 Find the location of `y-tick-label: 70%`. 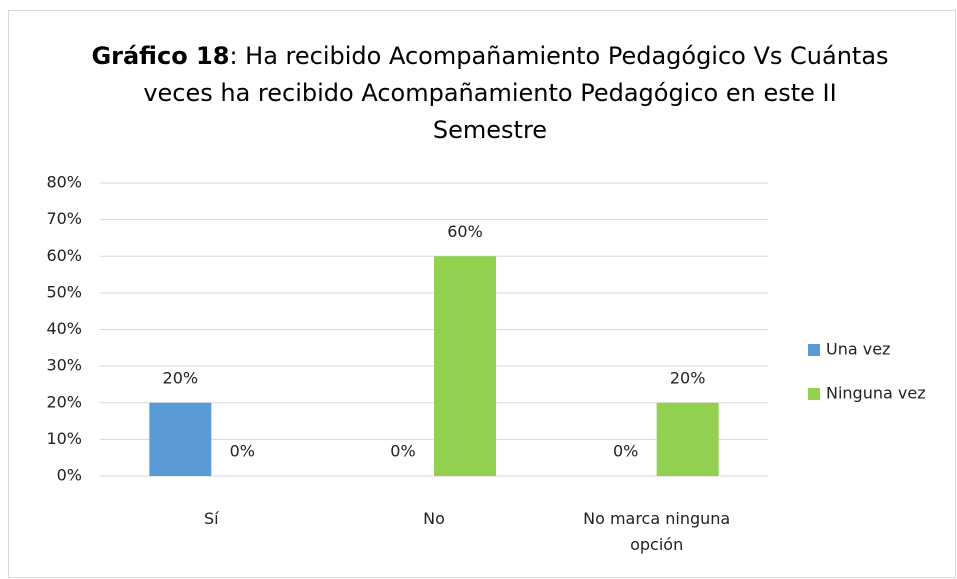

y-tick-label: 70% is located at coordinates (64, 218).